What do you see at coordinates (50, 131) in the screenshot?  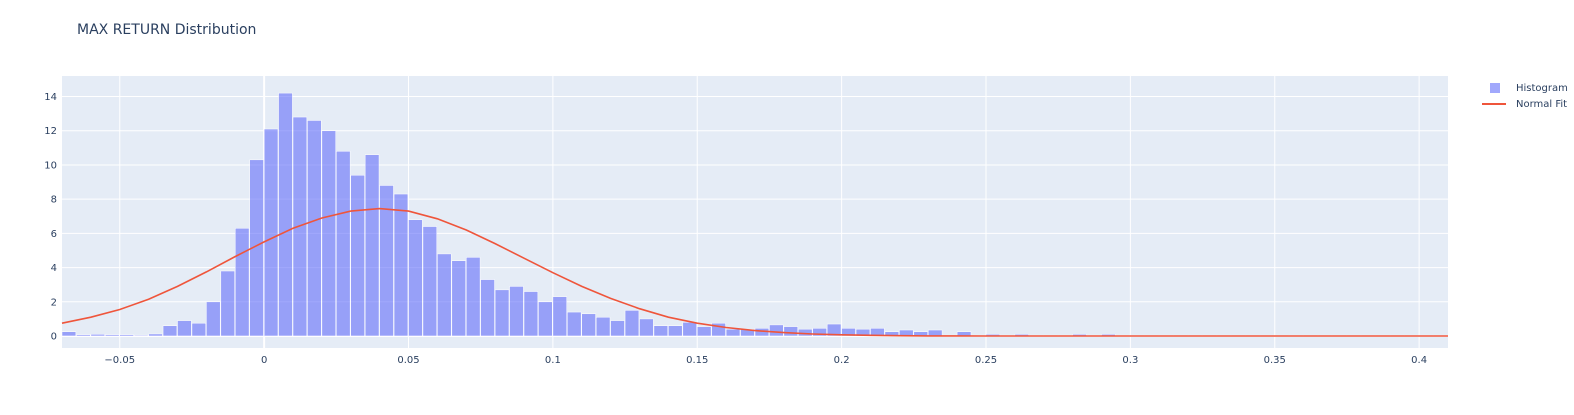 I see `y-tick-label: 12` at bounding box center [50, 131].